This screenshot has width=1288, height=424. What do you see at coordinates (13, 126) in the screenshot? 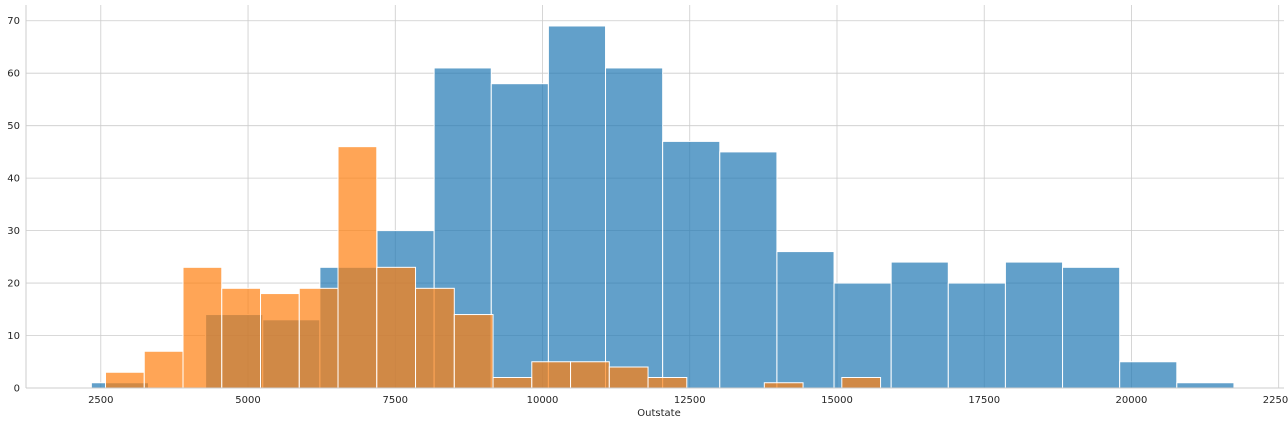
I see `y-tick-label: 50` at bounding box center [13, 126].